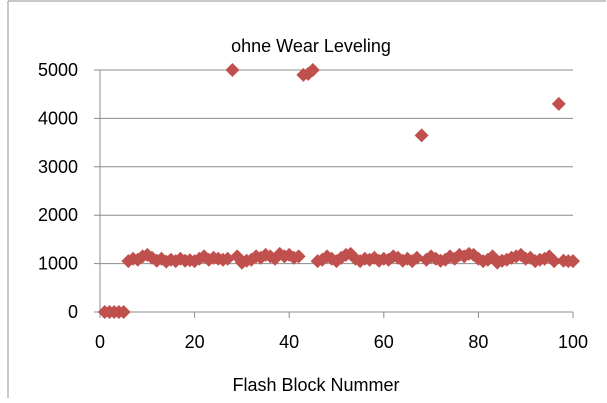 This screenshot has width=607, height=403. Describe the element at coordinates (100, 342) in the screenshot. I see `x-tick-label-0: 0` at that location.